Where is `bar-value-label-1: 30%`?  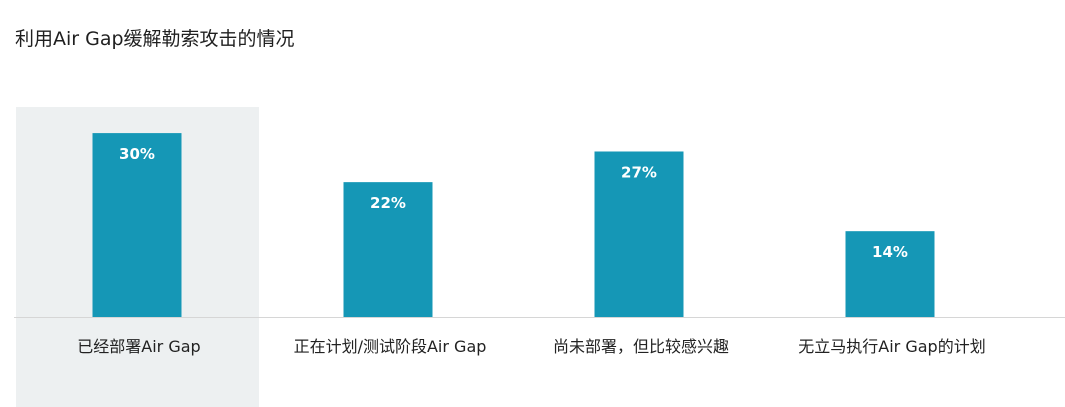
bar-value-label-1: 30% is located at coordinates (137, 154).